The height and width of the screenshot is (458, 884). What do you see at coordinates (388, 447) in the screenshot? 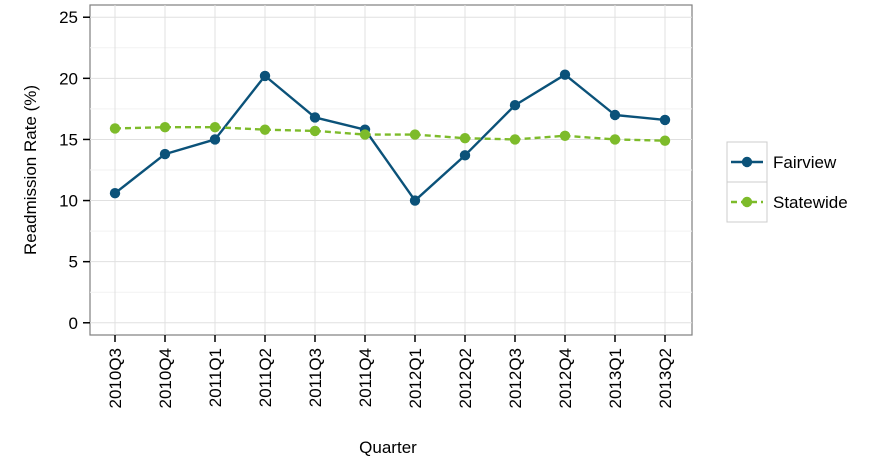
I see `x-axis-title: Quarter` at bounding box center [388, 447].